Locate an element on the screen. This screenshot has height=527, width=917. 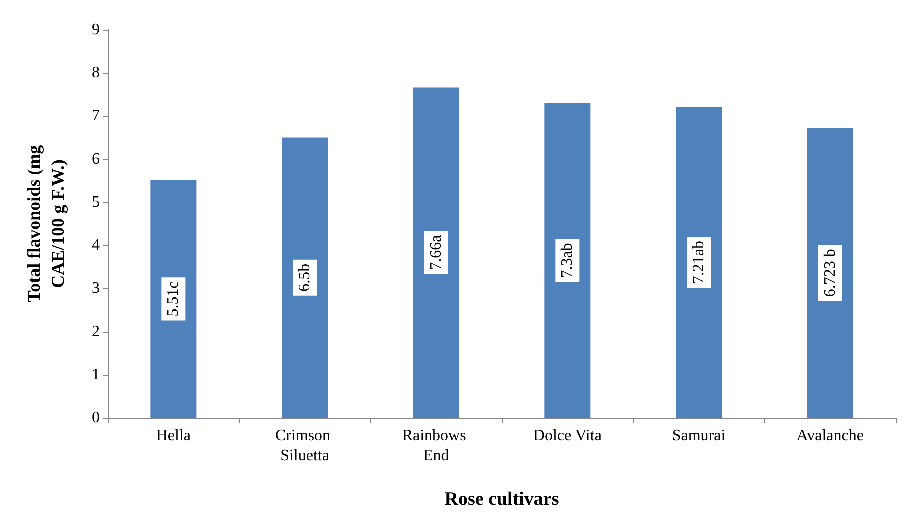
y-tick-label: 6 is located at coordinates (96, 159).